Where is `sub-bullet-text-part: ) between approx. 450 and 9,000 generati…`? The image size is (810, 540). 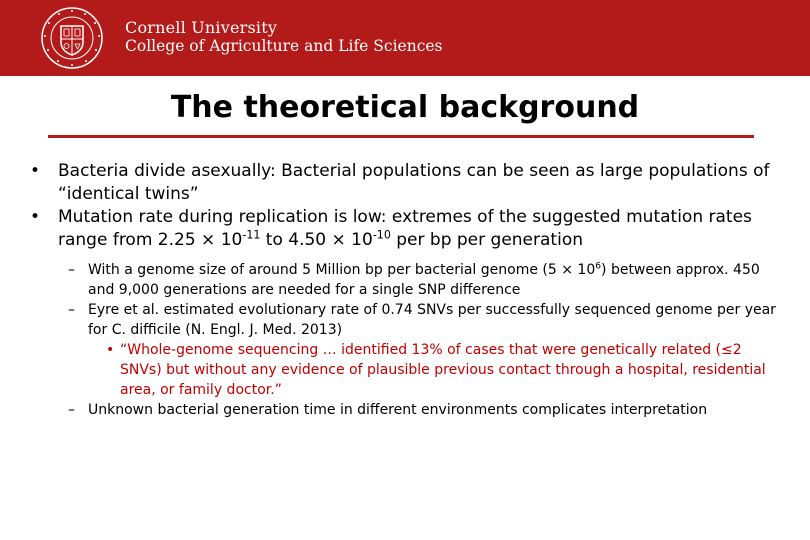 sub-bullet-text-part: ) between approx. 450 and 9,000 generati… is located at coordinates (424, 280).